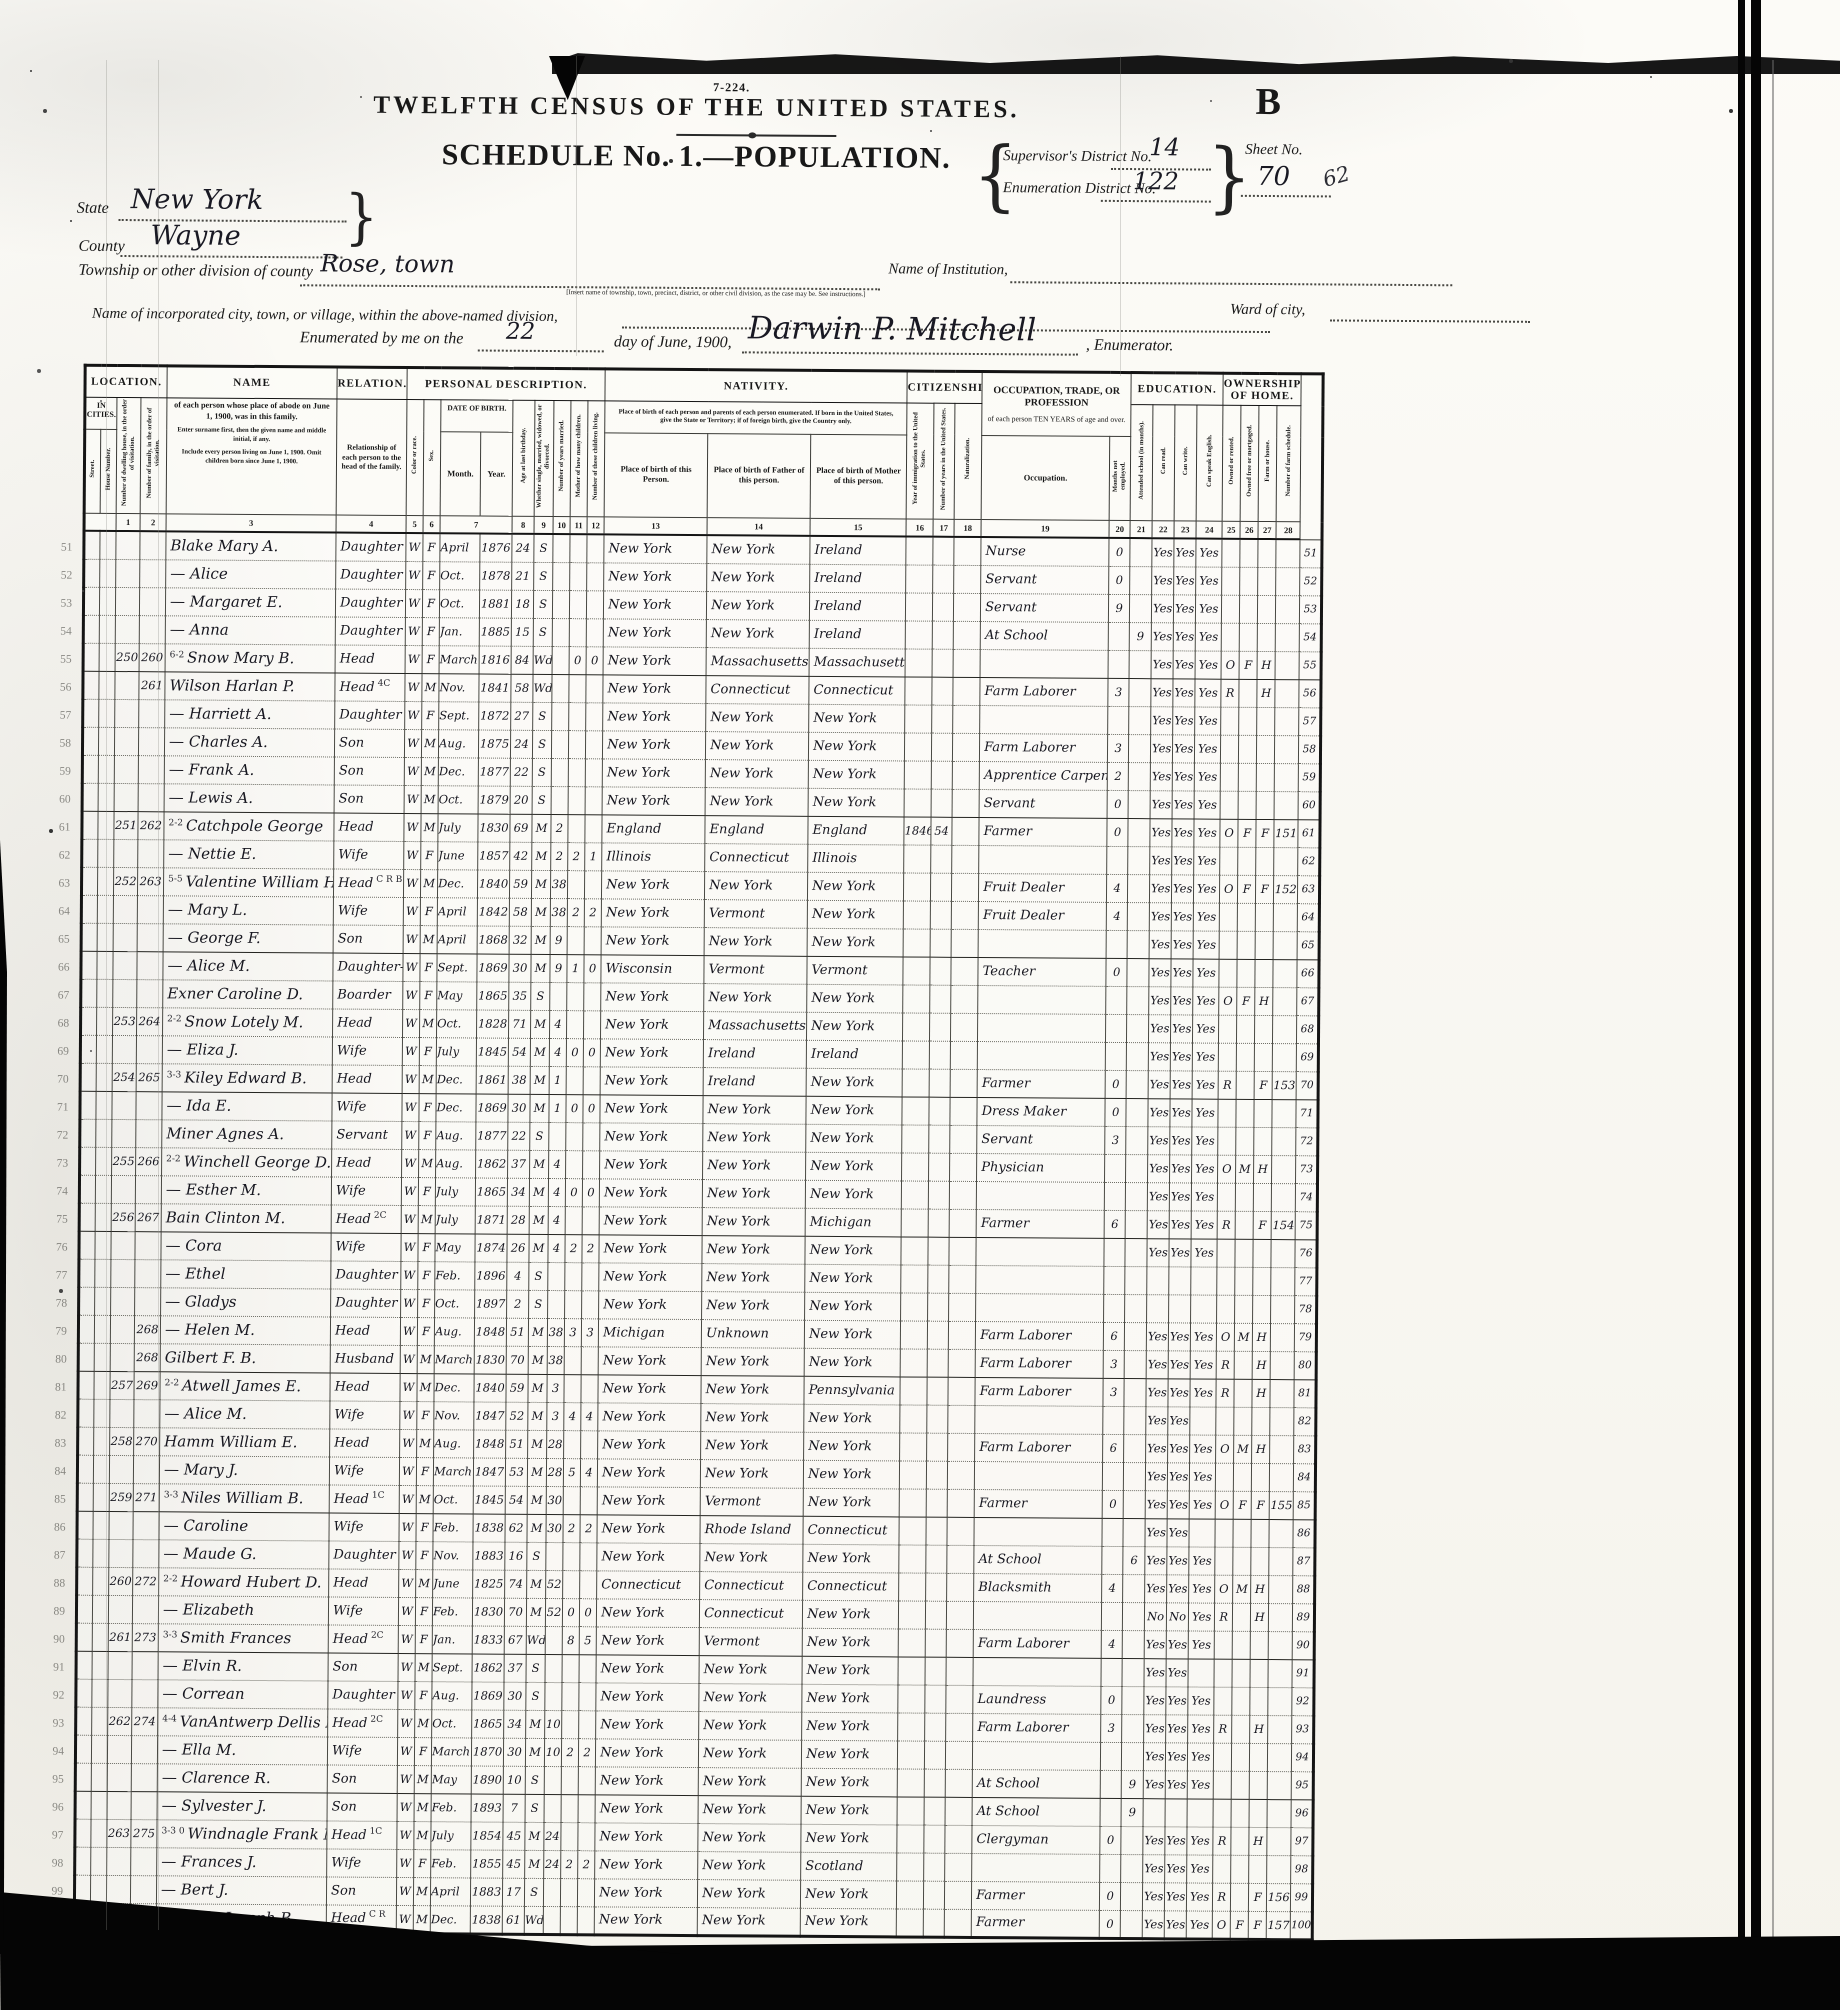  Describe the element at coordinates (66, 547) in the screenshot. I see `left-line-number: 51` at that location.